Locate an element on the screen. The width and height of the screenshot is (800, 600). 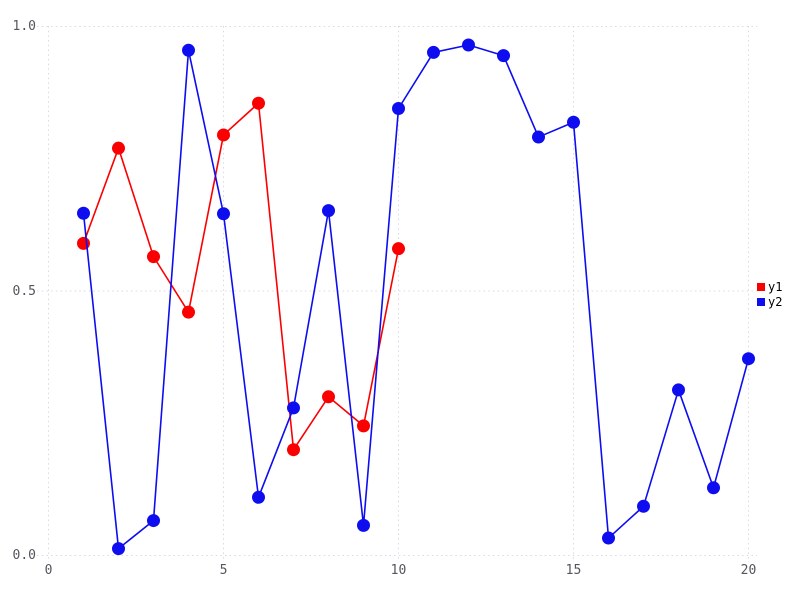
x-tick-label: 0 is located at coordinates (48, 570).